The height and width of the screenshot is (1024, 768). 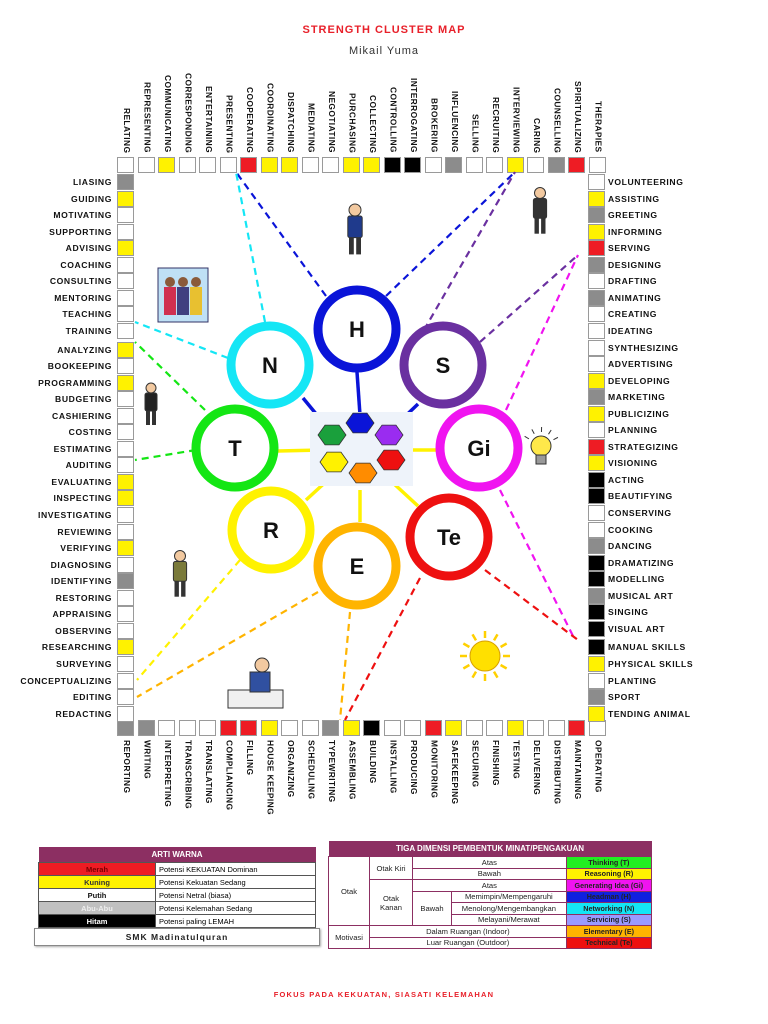 What do you see at coordinates (177, 895) in the screenshot?
I see `legend-row: Putih Potensi Netral (biasa)` at bounding box center [177, 895].